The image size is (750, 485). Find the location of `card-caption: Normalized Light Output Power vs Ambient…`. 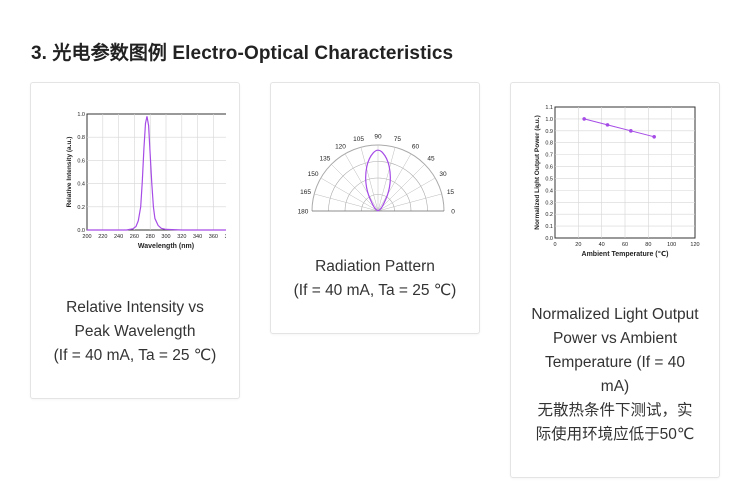

card-caption: Normalized Light Output Power vs Ambient… is located at coordinates (615, 375).